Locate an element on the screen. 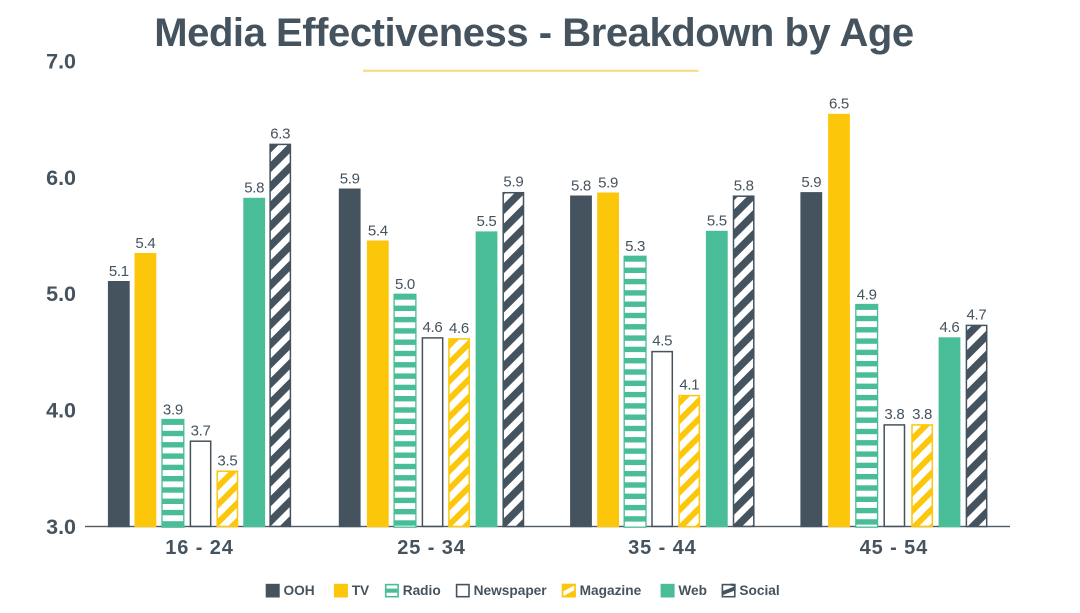 Image resolution: width=1080 pixels, height=613 pixels. svg-text: 16 - 24 is located at coordinates (199, 548).